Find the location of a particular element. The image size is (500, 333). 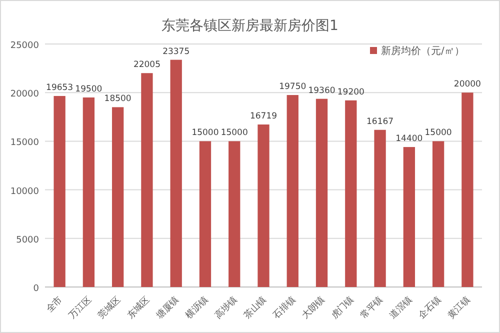

data-label: 19750 is located at coordinates (292, 87).